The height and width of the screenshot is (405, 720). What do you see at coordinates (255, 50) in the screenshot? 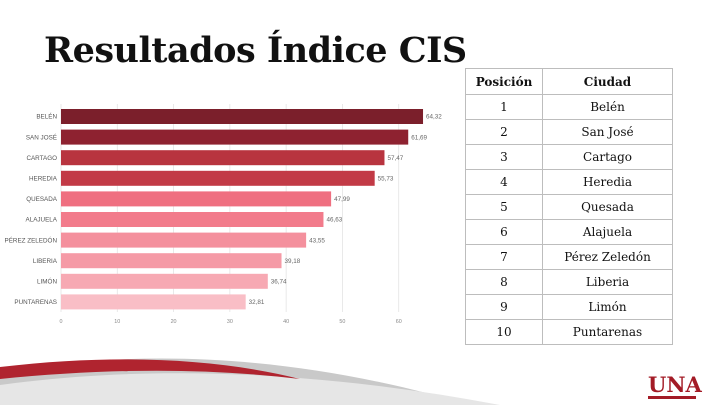
I see `slide-title: Resultados Índice CIS` at bounding box center [255, 50].